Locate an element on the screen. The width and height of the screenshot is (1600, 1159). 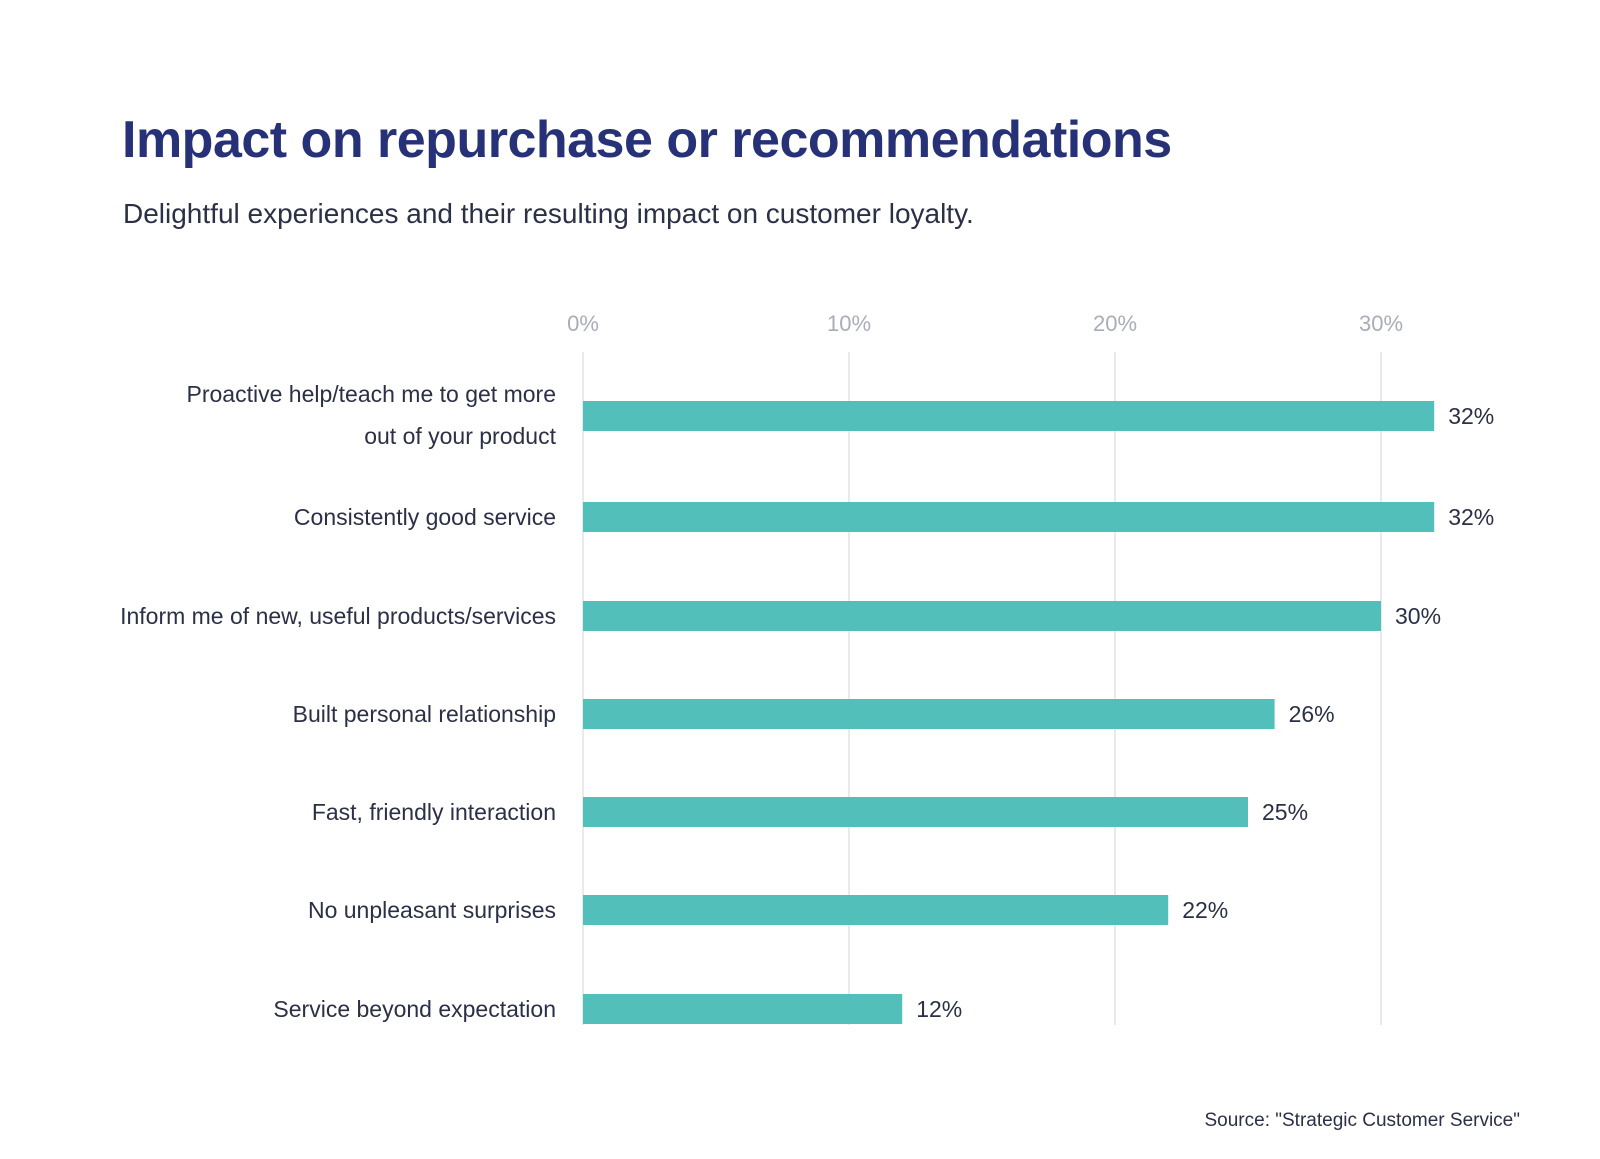
category-label: Proactive help/teach me to get more is located at coordinates (371, 394).